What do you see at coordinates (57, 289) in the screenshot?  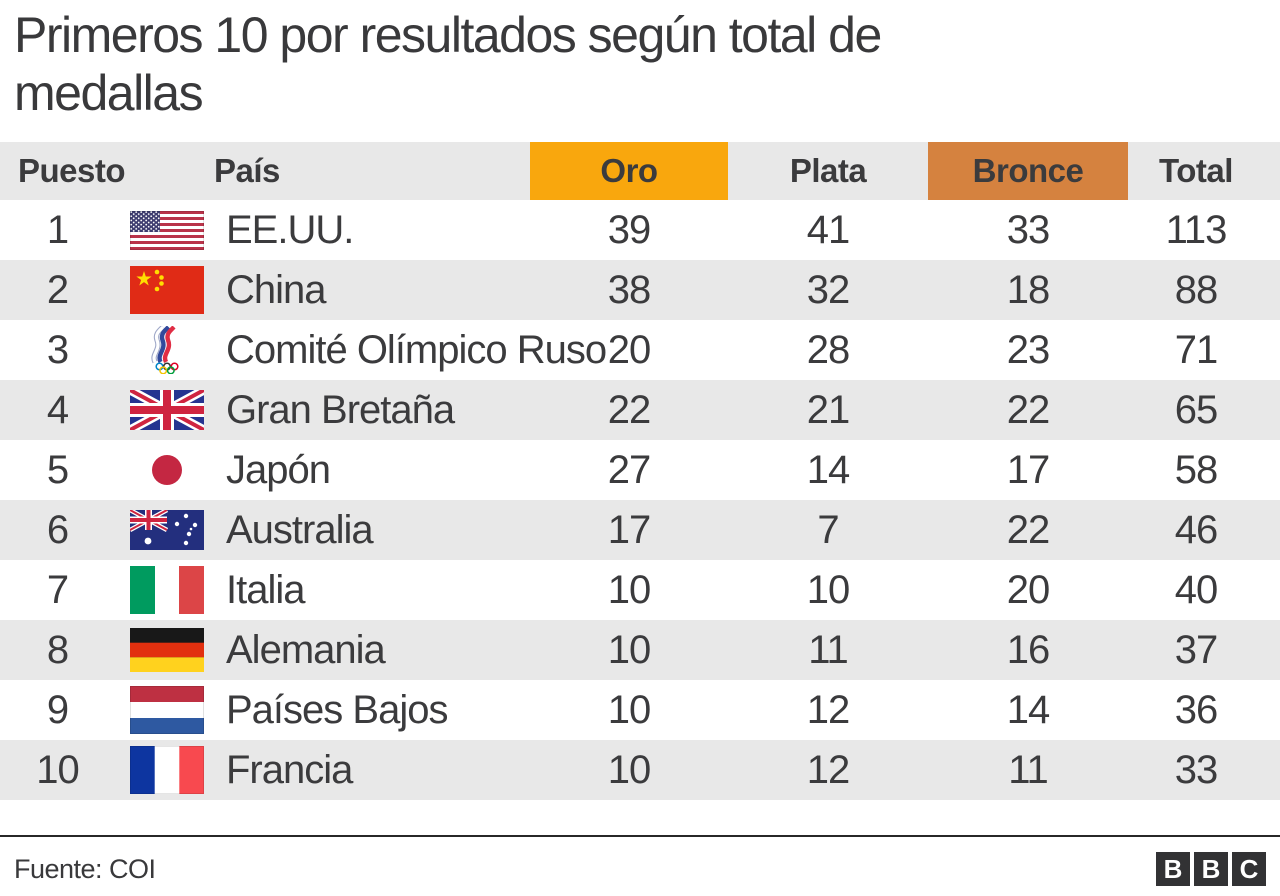 I see `rank-cell: 2` at bounding box center [57, 289].